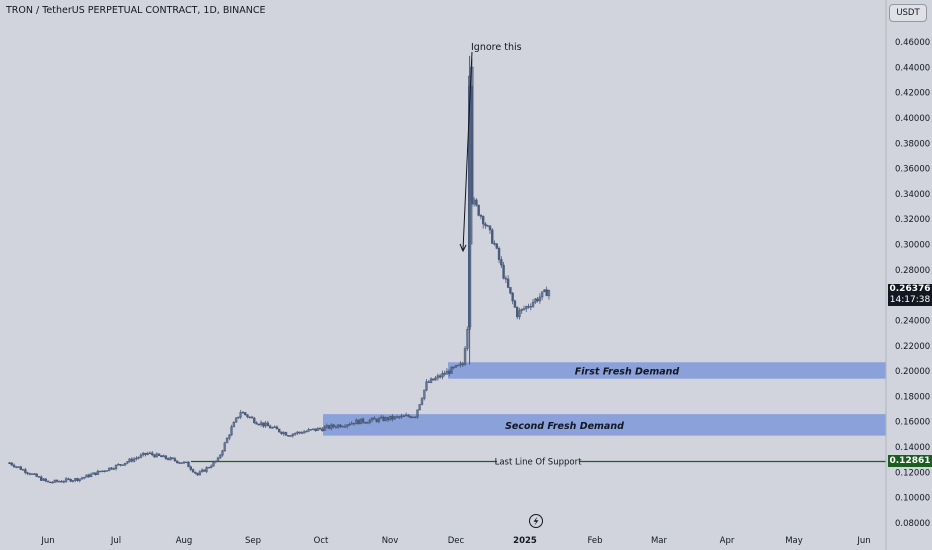 This screenshot has height=550, width=932. Describe the element at coordinates (627, 371) in the screenshot. I see `demand-zone-label: First Fresh Demand` at that location.